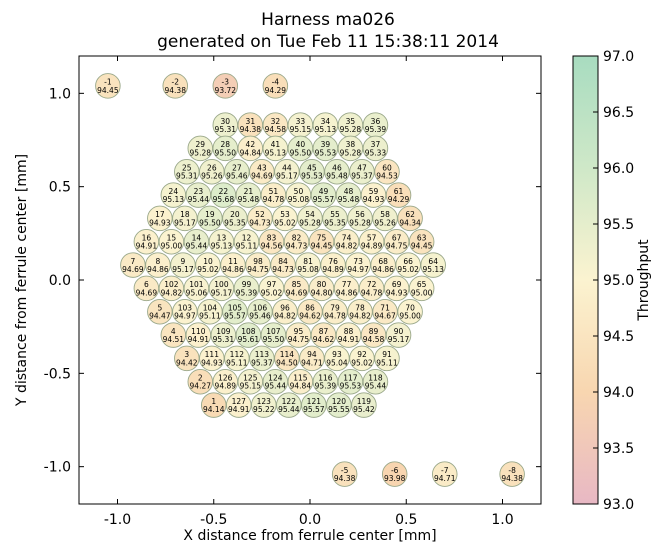 The width and height of the screenshot is (651, 546). What do you see at coordinates (299, 191) in the screenshot?
I see `fiber-id-label: 50` at bounding box center [299, 191].